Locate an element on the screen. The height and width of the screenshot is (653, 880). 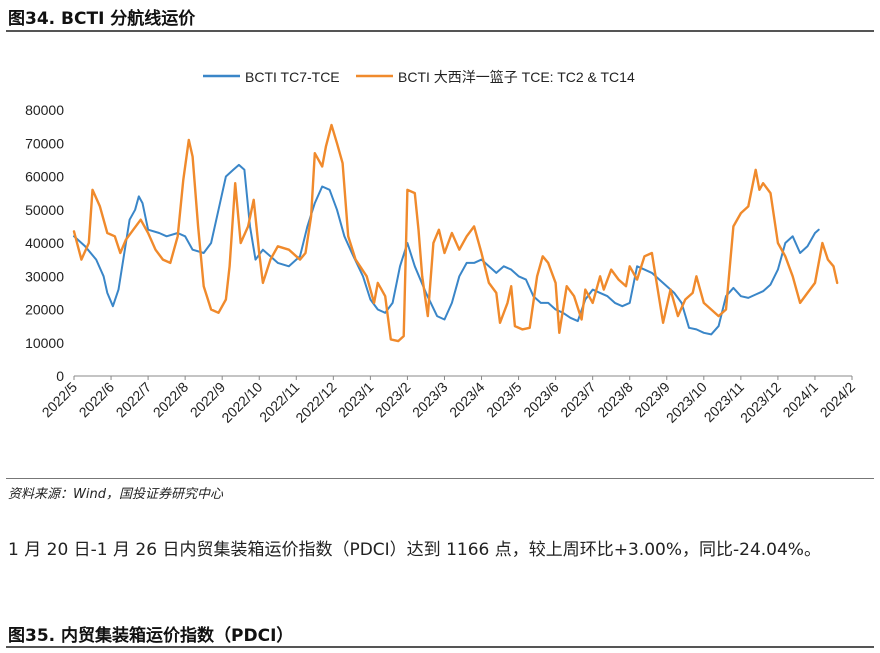
y-tick-label: 60000 is located at coordinates (44, 177).